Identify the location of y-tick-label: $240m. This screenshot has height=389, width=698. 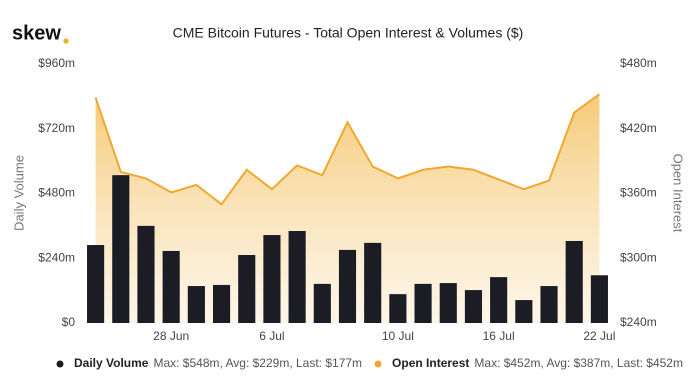
(56, 257).